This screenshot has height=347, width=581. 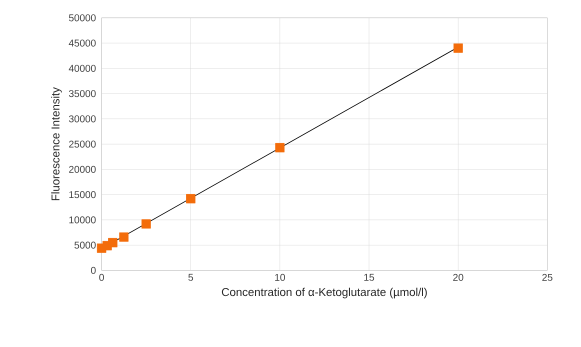 What do you see at coordinates (82, 144) in the screenshot?
I see `y-tick-label: 25000` at bounding box center [82, 144].